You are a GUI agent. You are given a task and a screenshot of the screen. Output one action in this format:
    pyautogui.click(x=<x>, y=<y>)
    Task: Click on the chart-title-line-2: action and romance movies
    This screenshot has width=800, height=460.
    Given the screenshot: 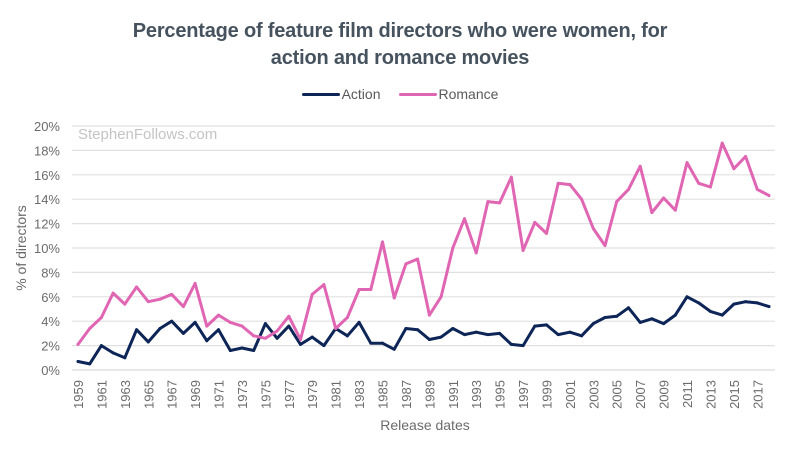 What is the action you would take?
    pyautogui.click(x=400, y=58)
    